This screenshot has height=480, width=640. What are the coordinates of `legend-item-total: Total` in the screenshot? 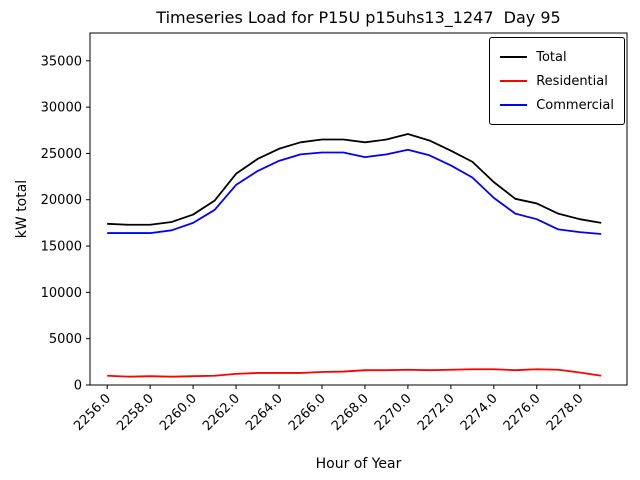 It's located at (557, 57).